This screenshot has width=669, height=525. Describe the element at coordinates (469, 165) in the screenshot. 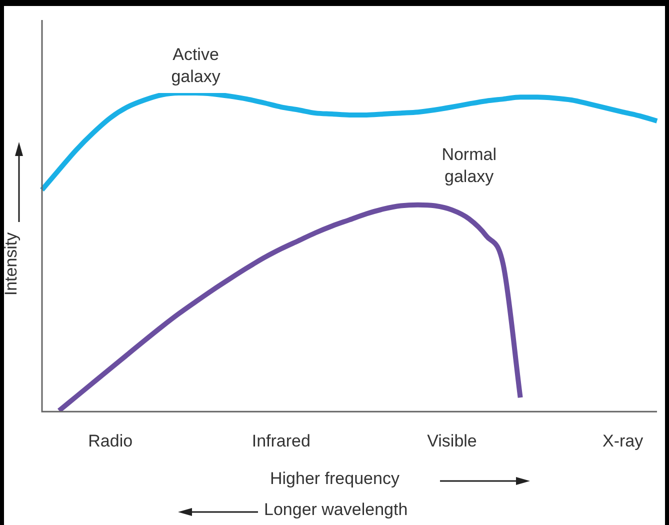

I see `series-label: Normal galaxy` at that location.